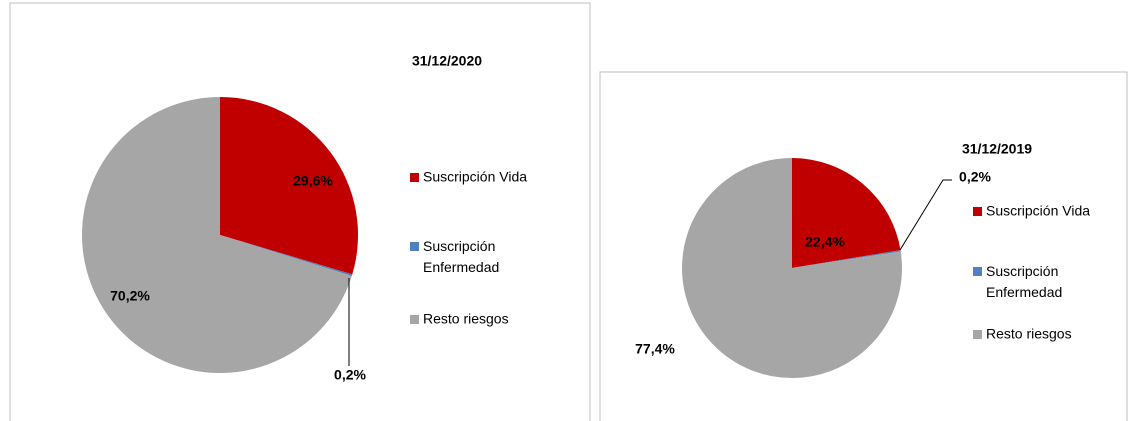  Describe the element at coordinates (130, 296) in the screenshot. I see `data-label: 70,2%` at that location.